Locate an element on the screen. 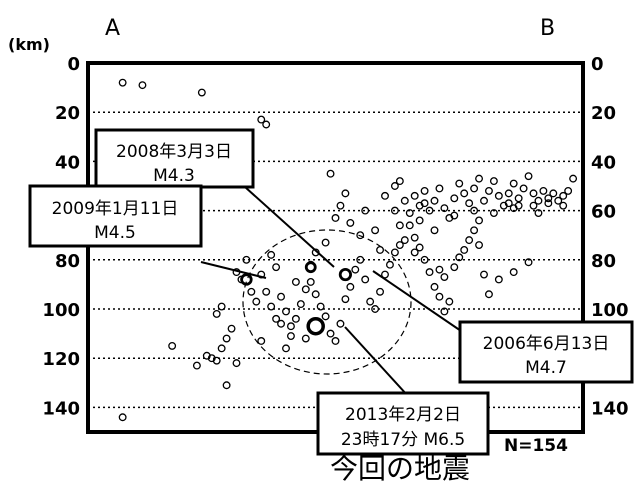 Image resolution: width=639 pixels, height=486 pixels. depth-unit-label: (km) is located at coordinates (29, 44).